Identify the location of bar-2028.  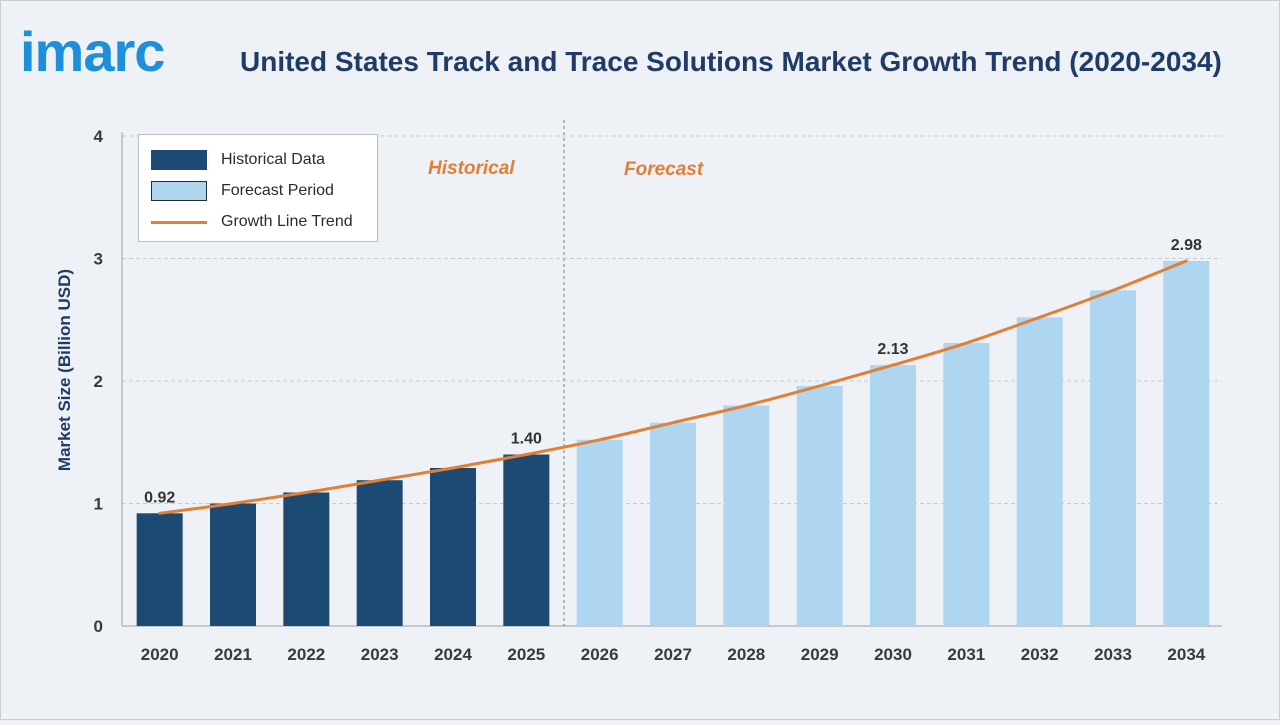
(746, 515).